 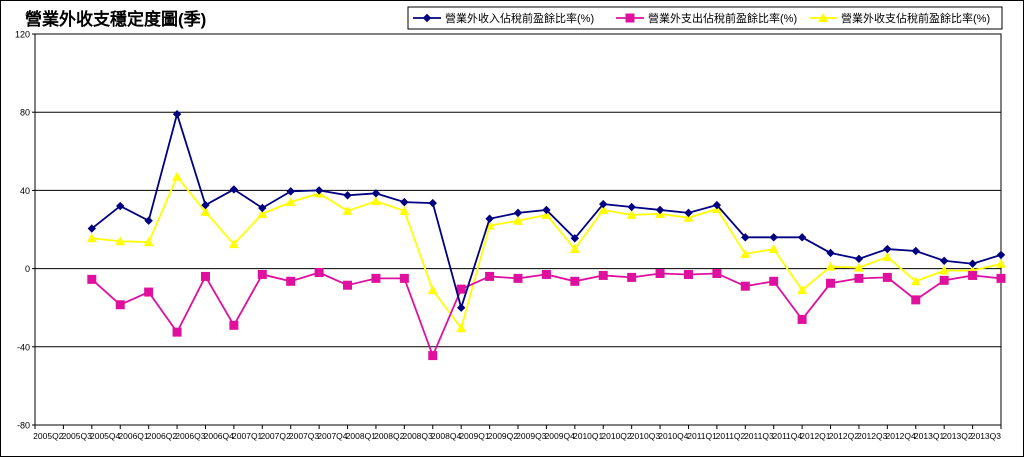 What do you see at coordinates (148, 220) in the screenshot?
I see `data-point-diamond-2006q1` at bounding box center [148, 220].